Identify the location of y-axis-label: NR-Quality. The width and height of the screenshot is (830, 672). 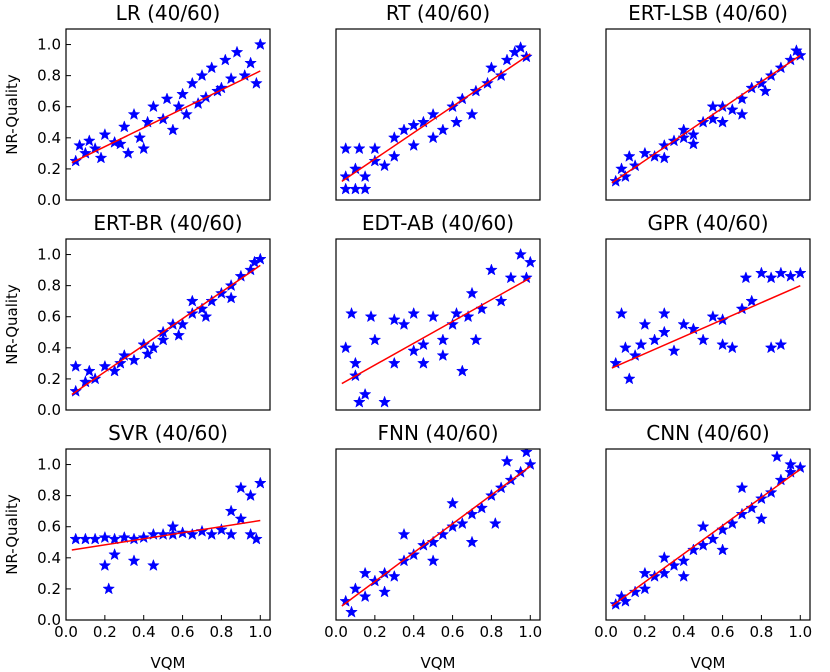
(12, 534).